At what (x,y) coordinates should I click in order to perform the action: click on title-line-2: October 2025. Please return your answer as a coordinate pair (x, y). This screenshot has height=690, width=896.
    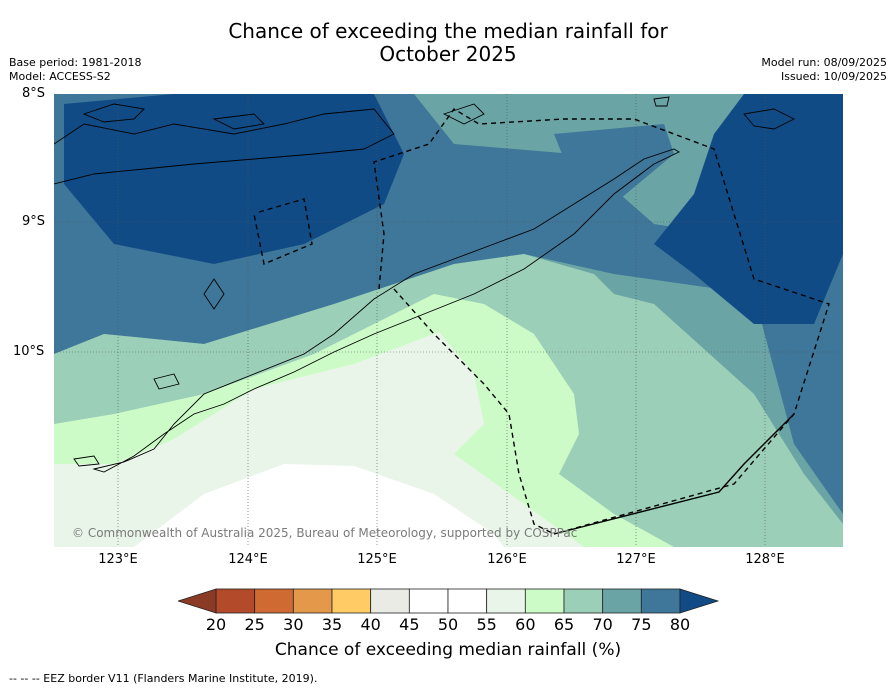
    Looking at the image, I should click on (448, 54).